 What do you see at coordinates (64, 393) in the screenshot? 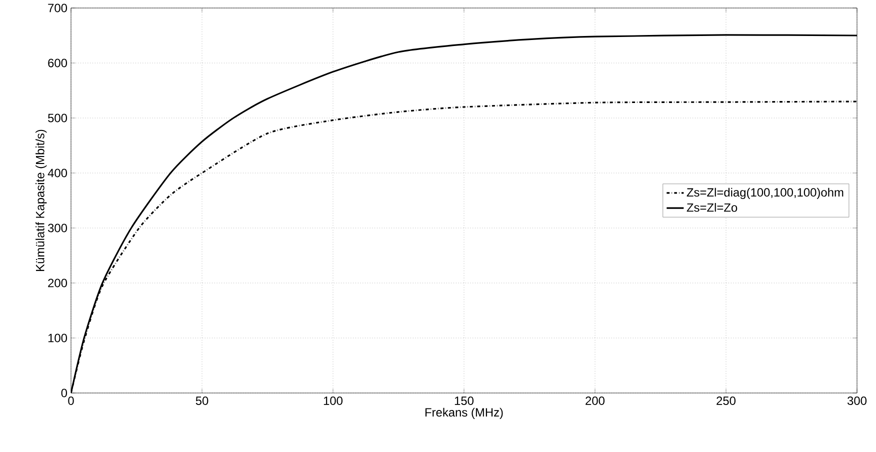
I see `y-tick-label: 0` at bounding box center [64, 393].